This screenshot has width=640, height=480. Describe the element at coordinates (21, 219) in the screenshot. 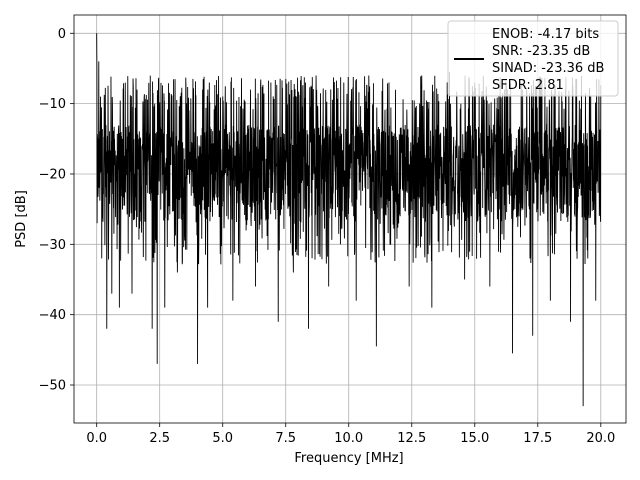

I see `y-axis-label: PSD [dB]` at that location.